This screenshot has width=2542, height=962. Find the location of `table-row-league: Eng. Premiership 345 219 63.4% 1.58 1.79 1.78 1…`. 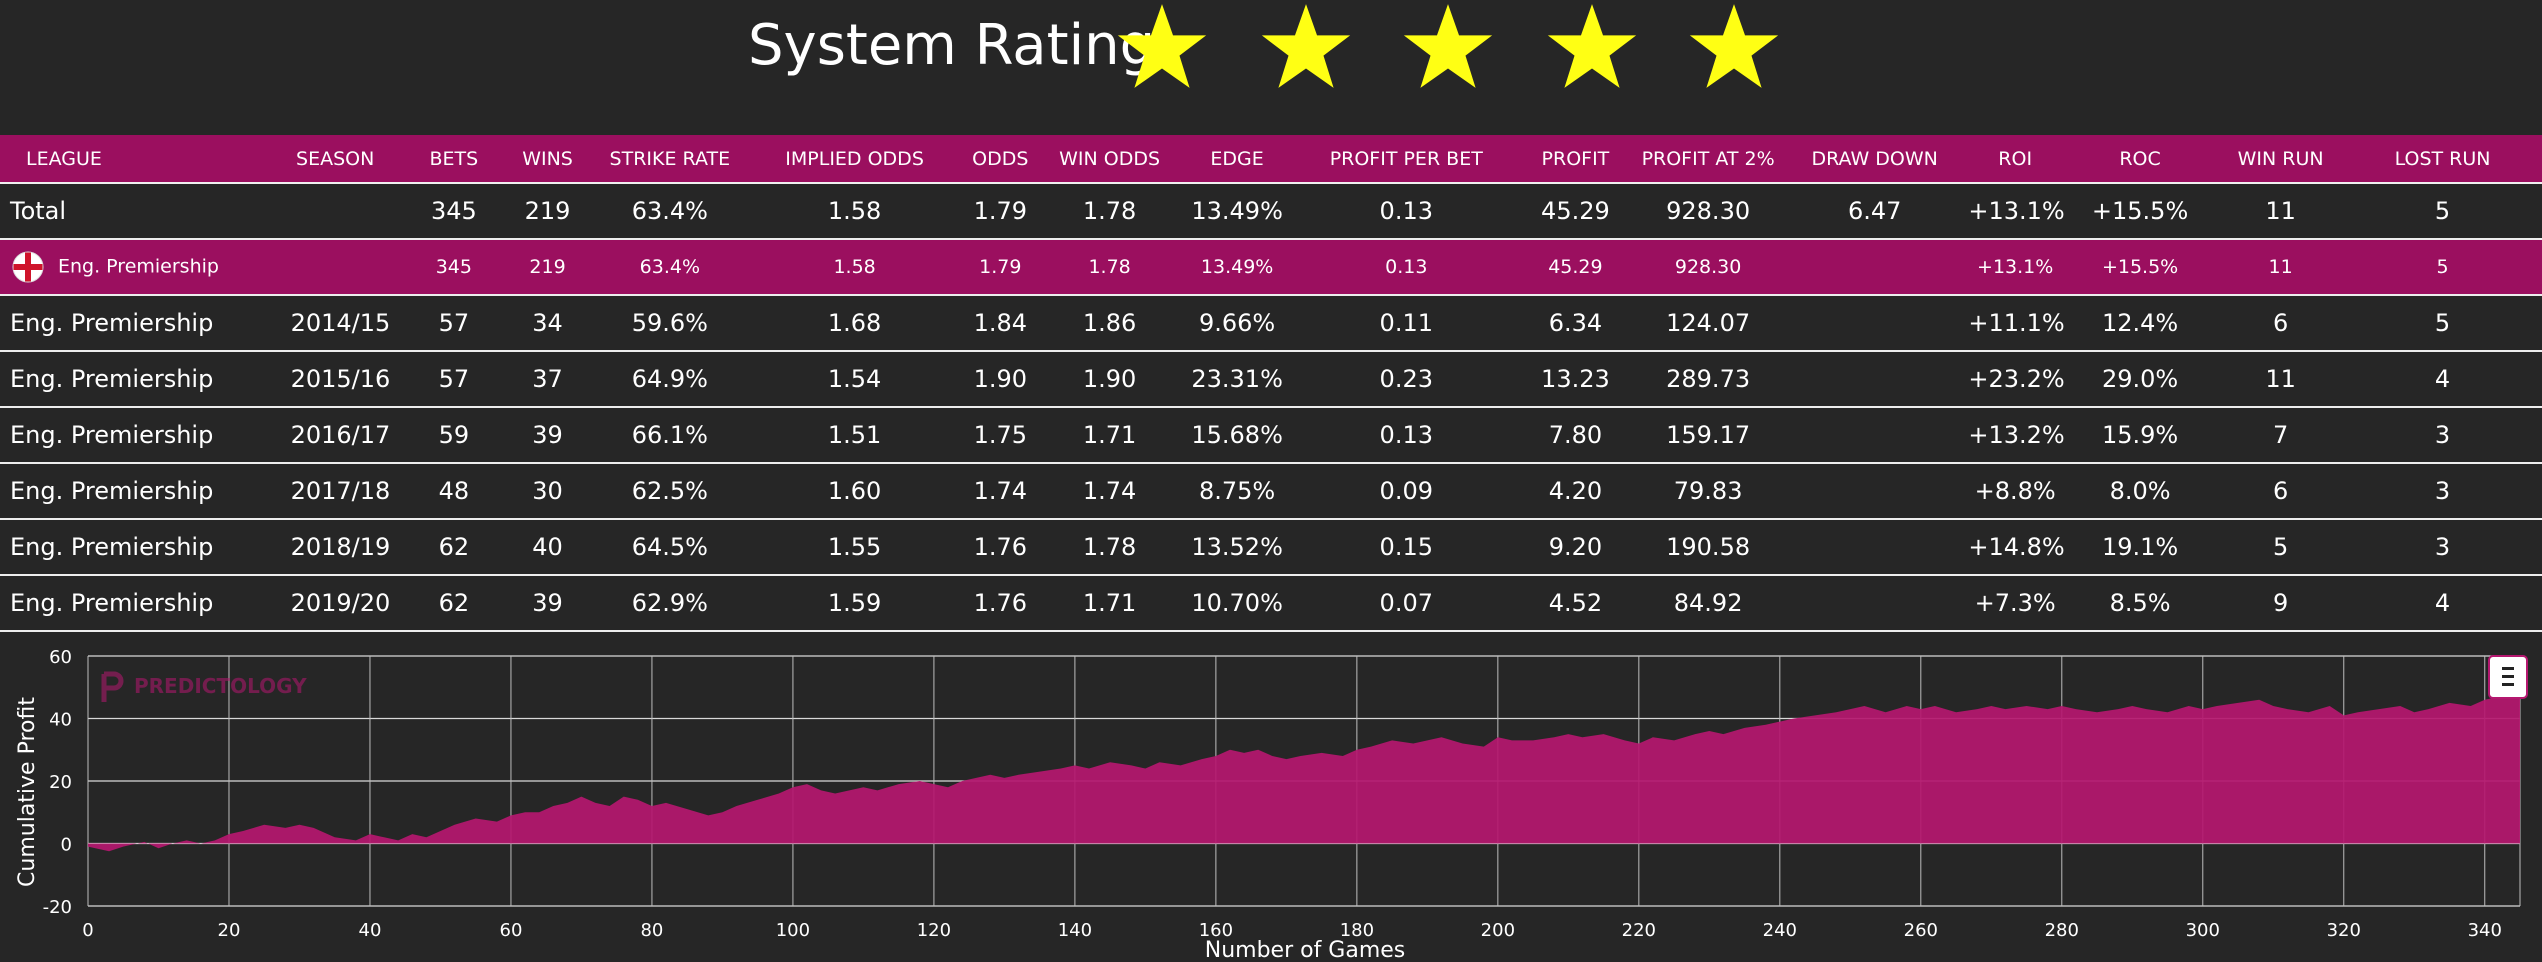

table-row-league: Eng. Premiership 345 219 63.4% 1.58 1.79 1.78 1… is located at coordinates (1271, 267).